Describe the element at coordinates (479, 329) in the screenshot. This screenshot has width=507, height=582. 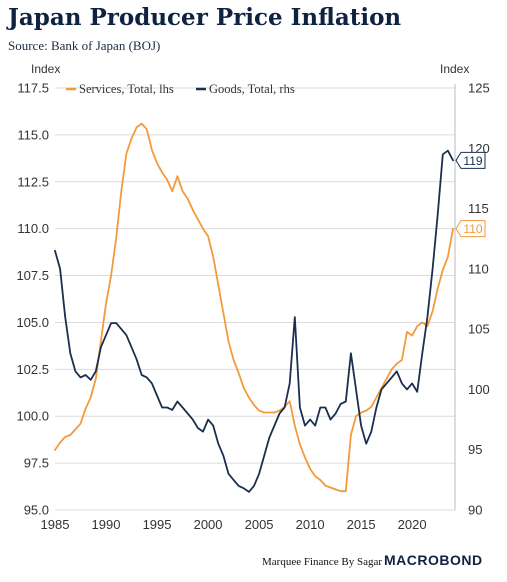
I see `y-right-tick-label: 105` at that location.